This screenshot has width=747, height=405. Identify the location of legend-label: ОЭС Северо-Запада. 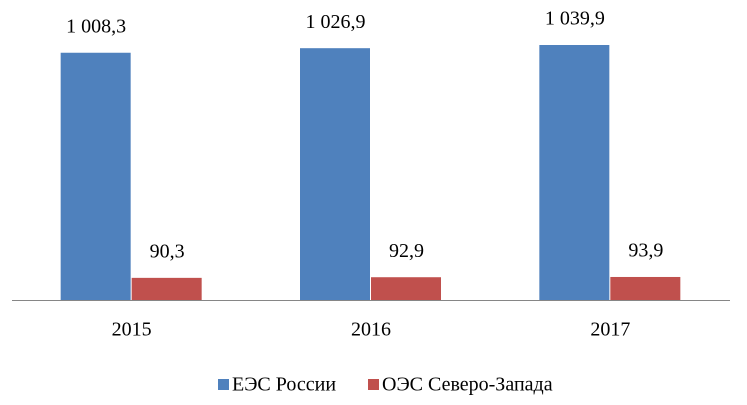
(467, 385).